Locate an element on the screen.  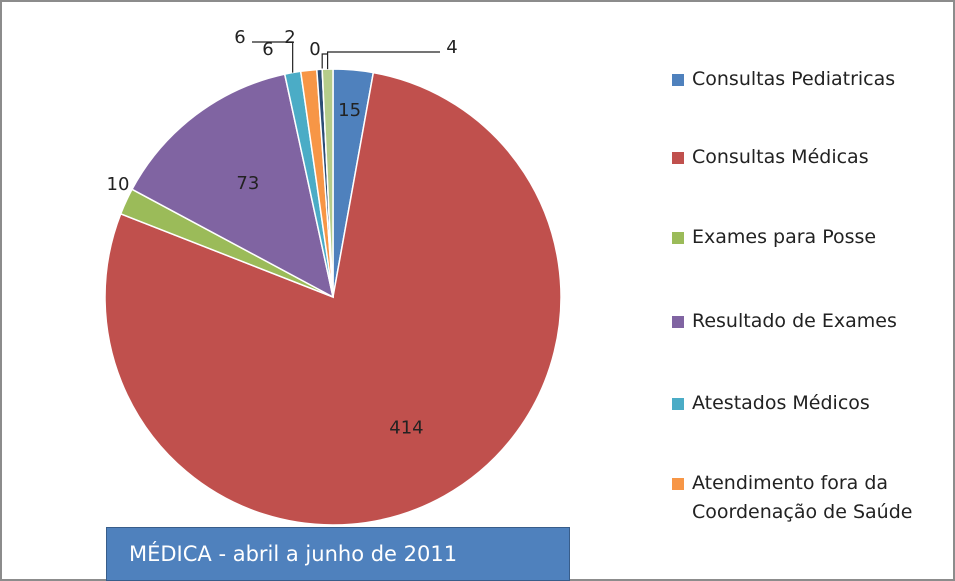
data-label: 10 is located at coordinates (118, 184).